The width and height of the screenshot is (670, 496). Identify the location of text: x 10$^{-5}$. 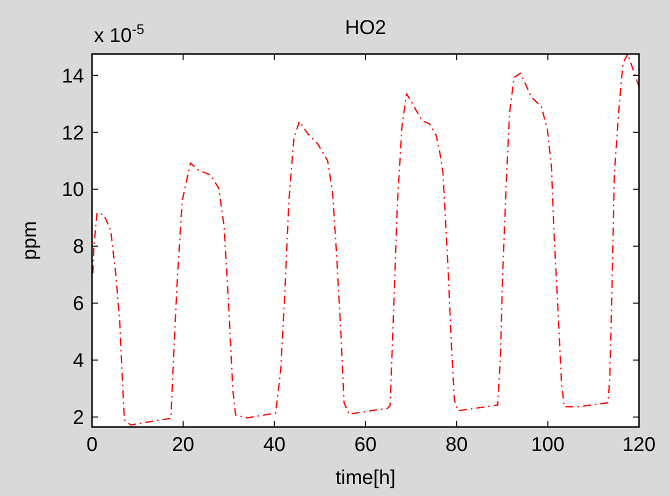
(119, 34).